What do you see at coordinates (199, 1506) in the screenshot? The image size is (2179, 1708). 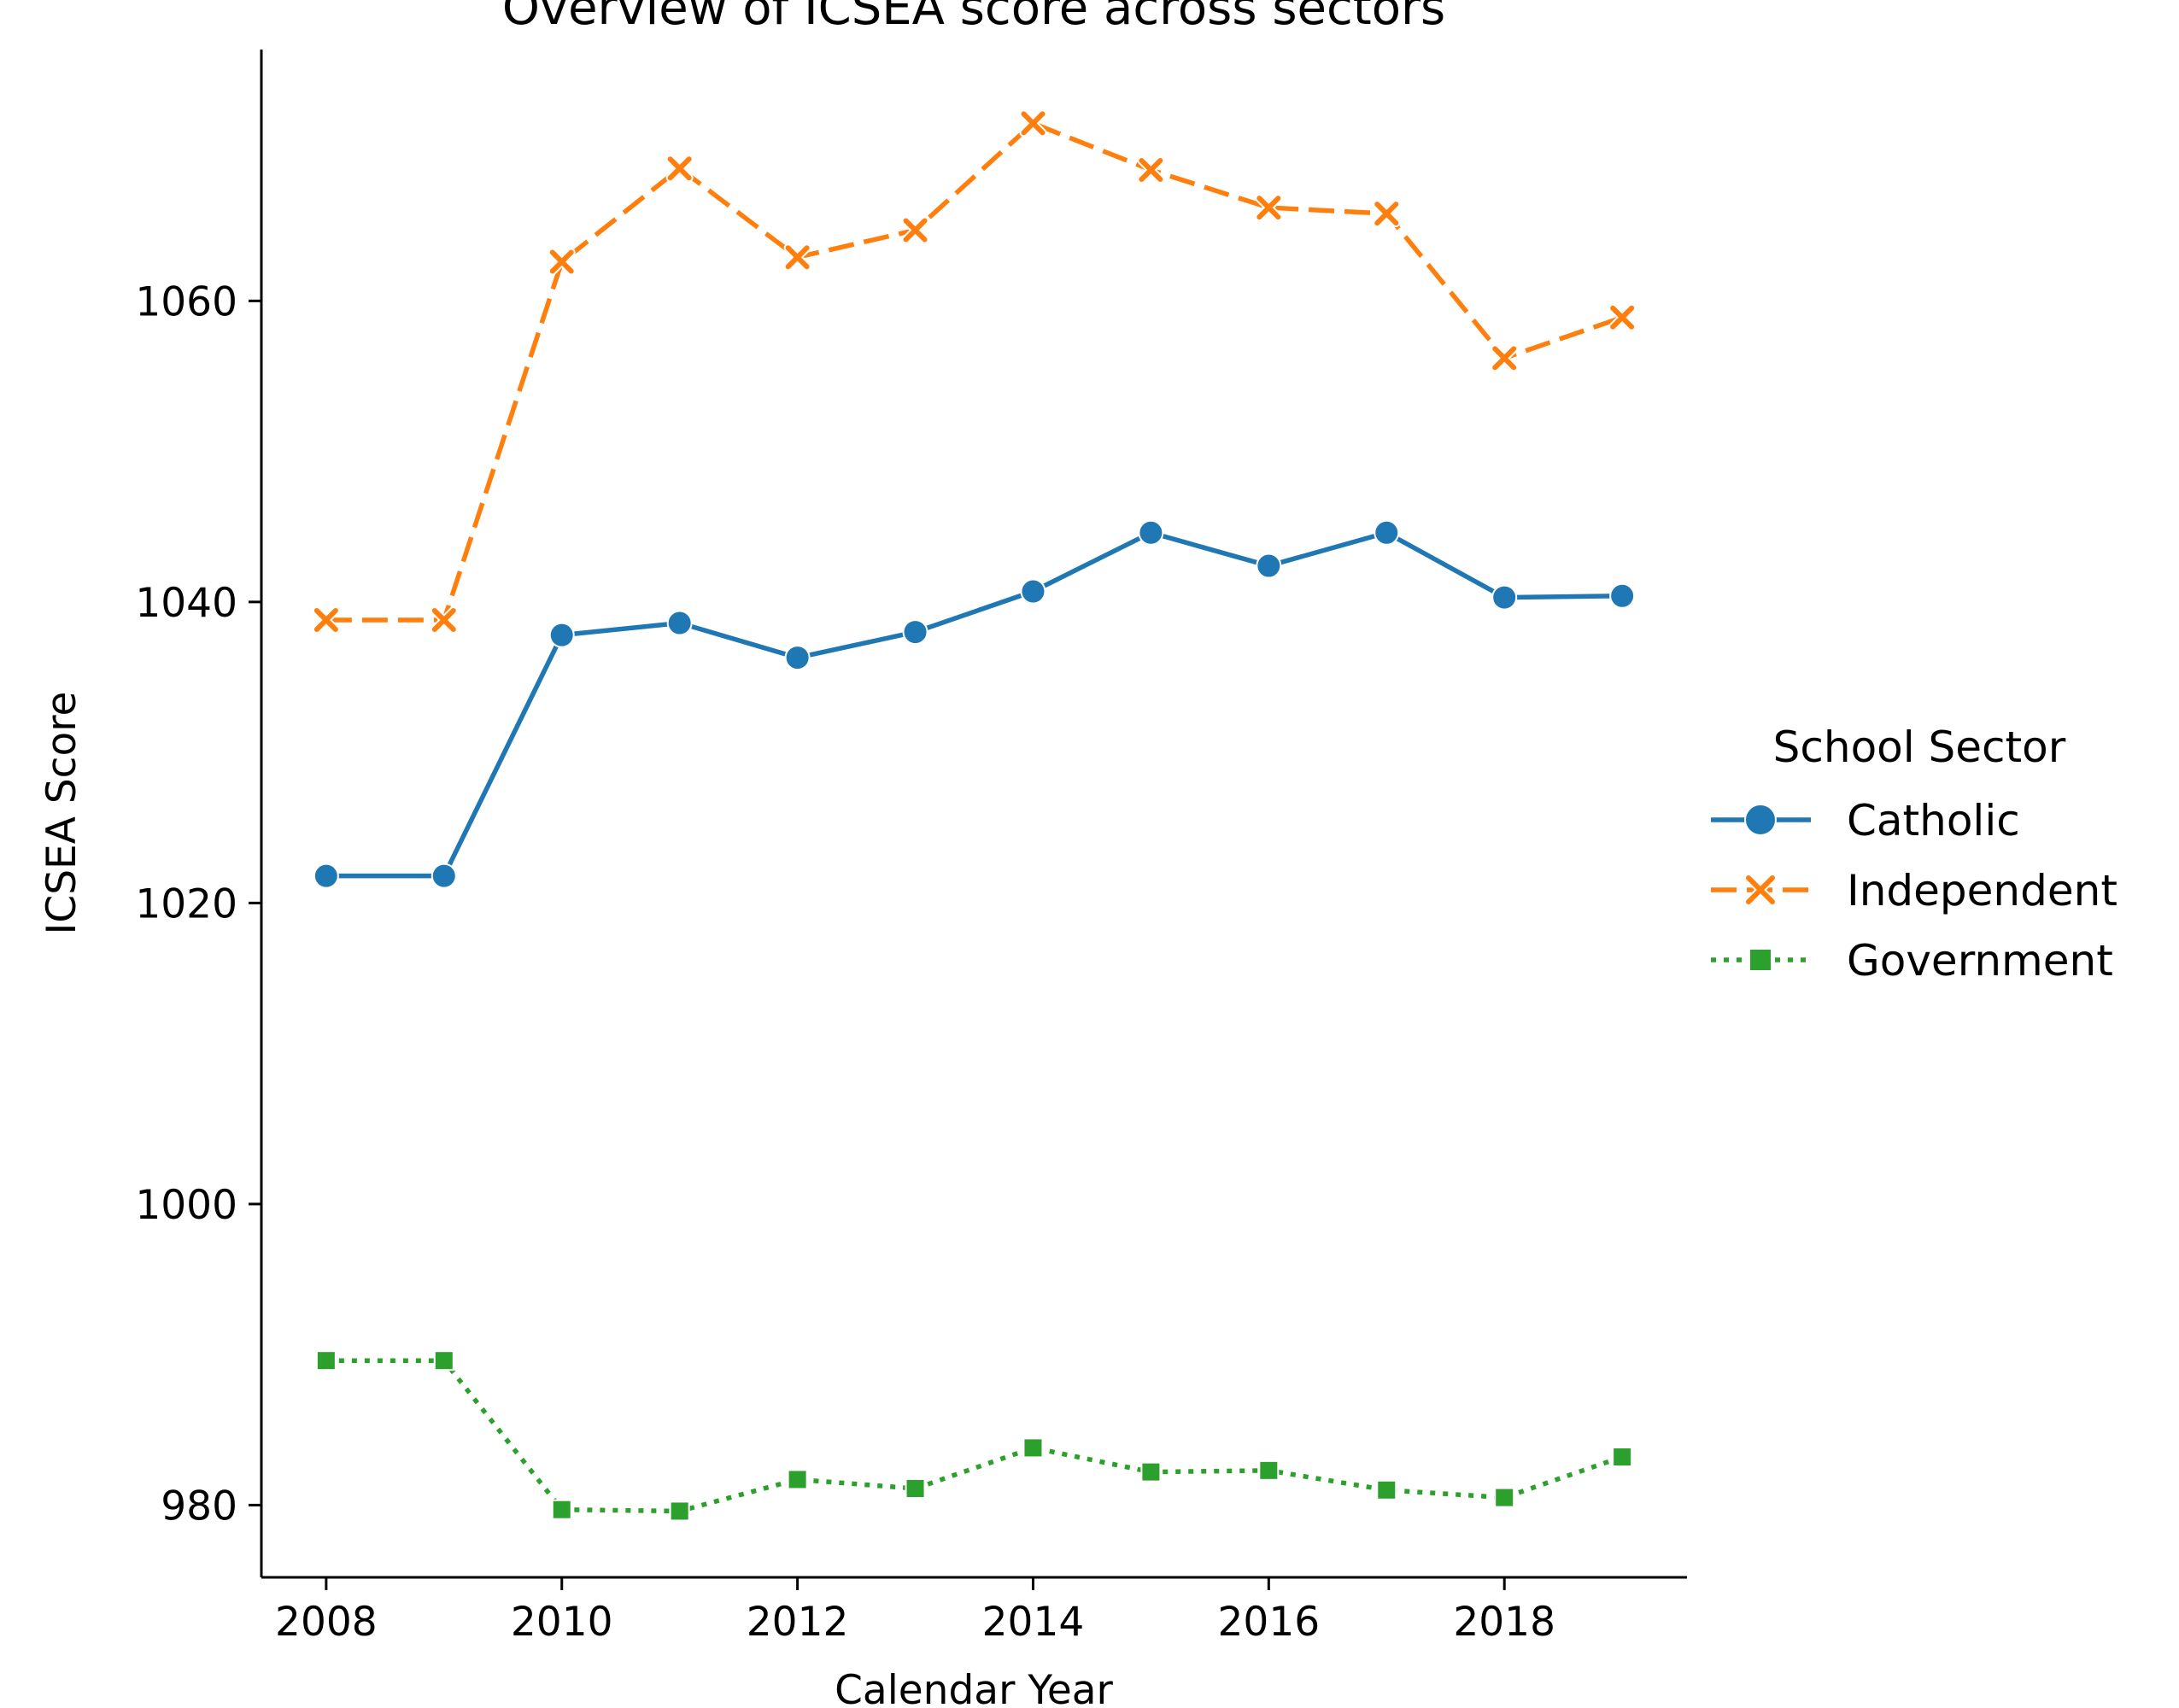 I see `y-tick-label: 980` at bounding box center [199, 1506].